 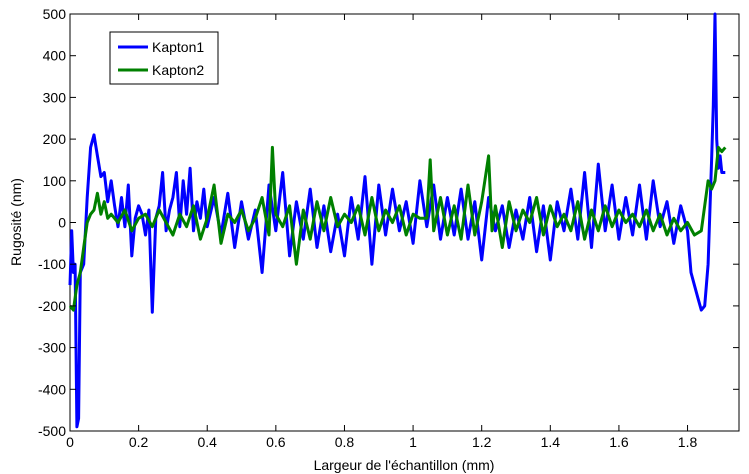 I want to click on x-tick-label: 1, so click(x=413, y=442).